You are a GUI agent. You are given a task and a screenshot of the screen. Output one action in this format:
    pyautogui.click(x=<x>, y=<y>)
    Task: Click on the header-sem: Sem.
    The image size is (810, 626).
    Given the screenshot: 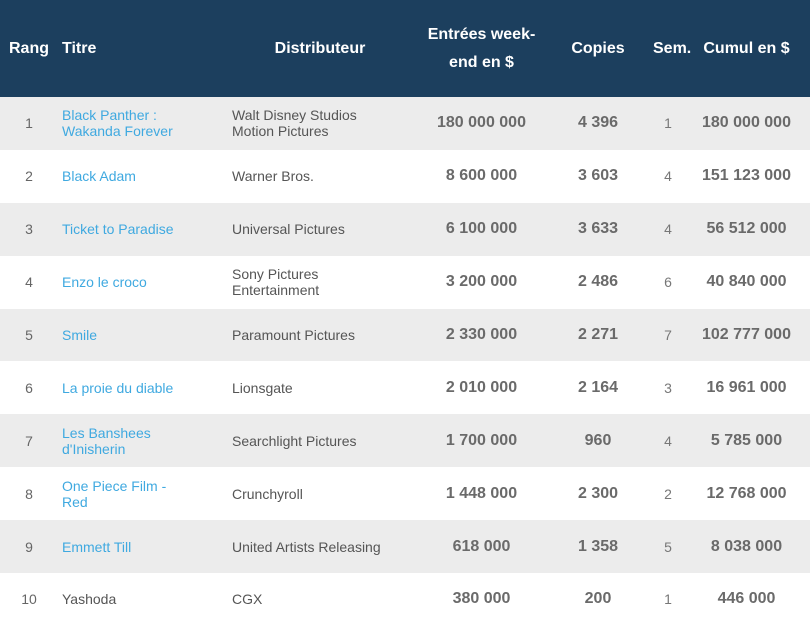 What is the action you would take?
    pyautogui.click(x=672, y=48)
    